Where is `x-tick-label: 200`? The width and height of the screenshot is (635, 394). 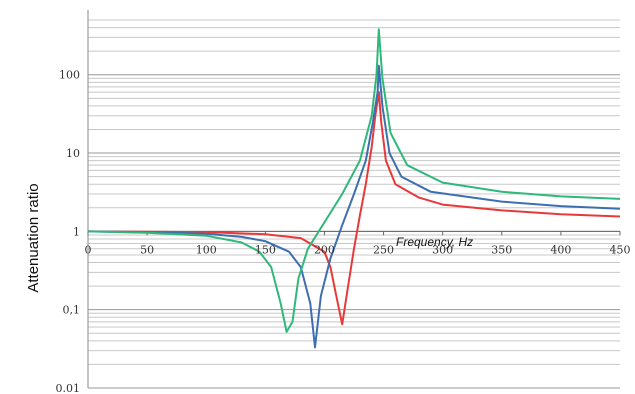
x-tick-label: 200 is located at coordinates (324, 249).